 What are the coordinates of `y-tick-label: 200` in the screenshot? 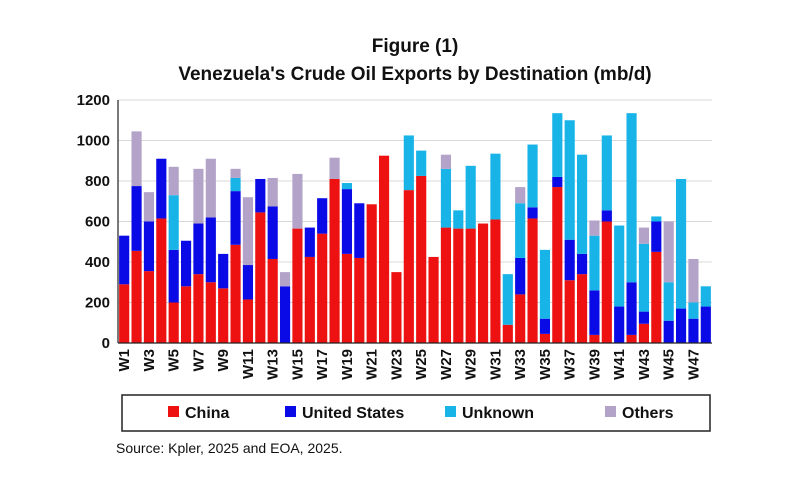 It's located at (97, 303).